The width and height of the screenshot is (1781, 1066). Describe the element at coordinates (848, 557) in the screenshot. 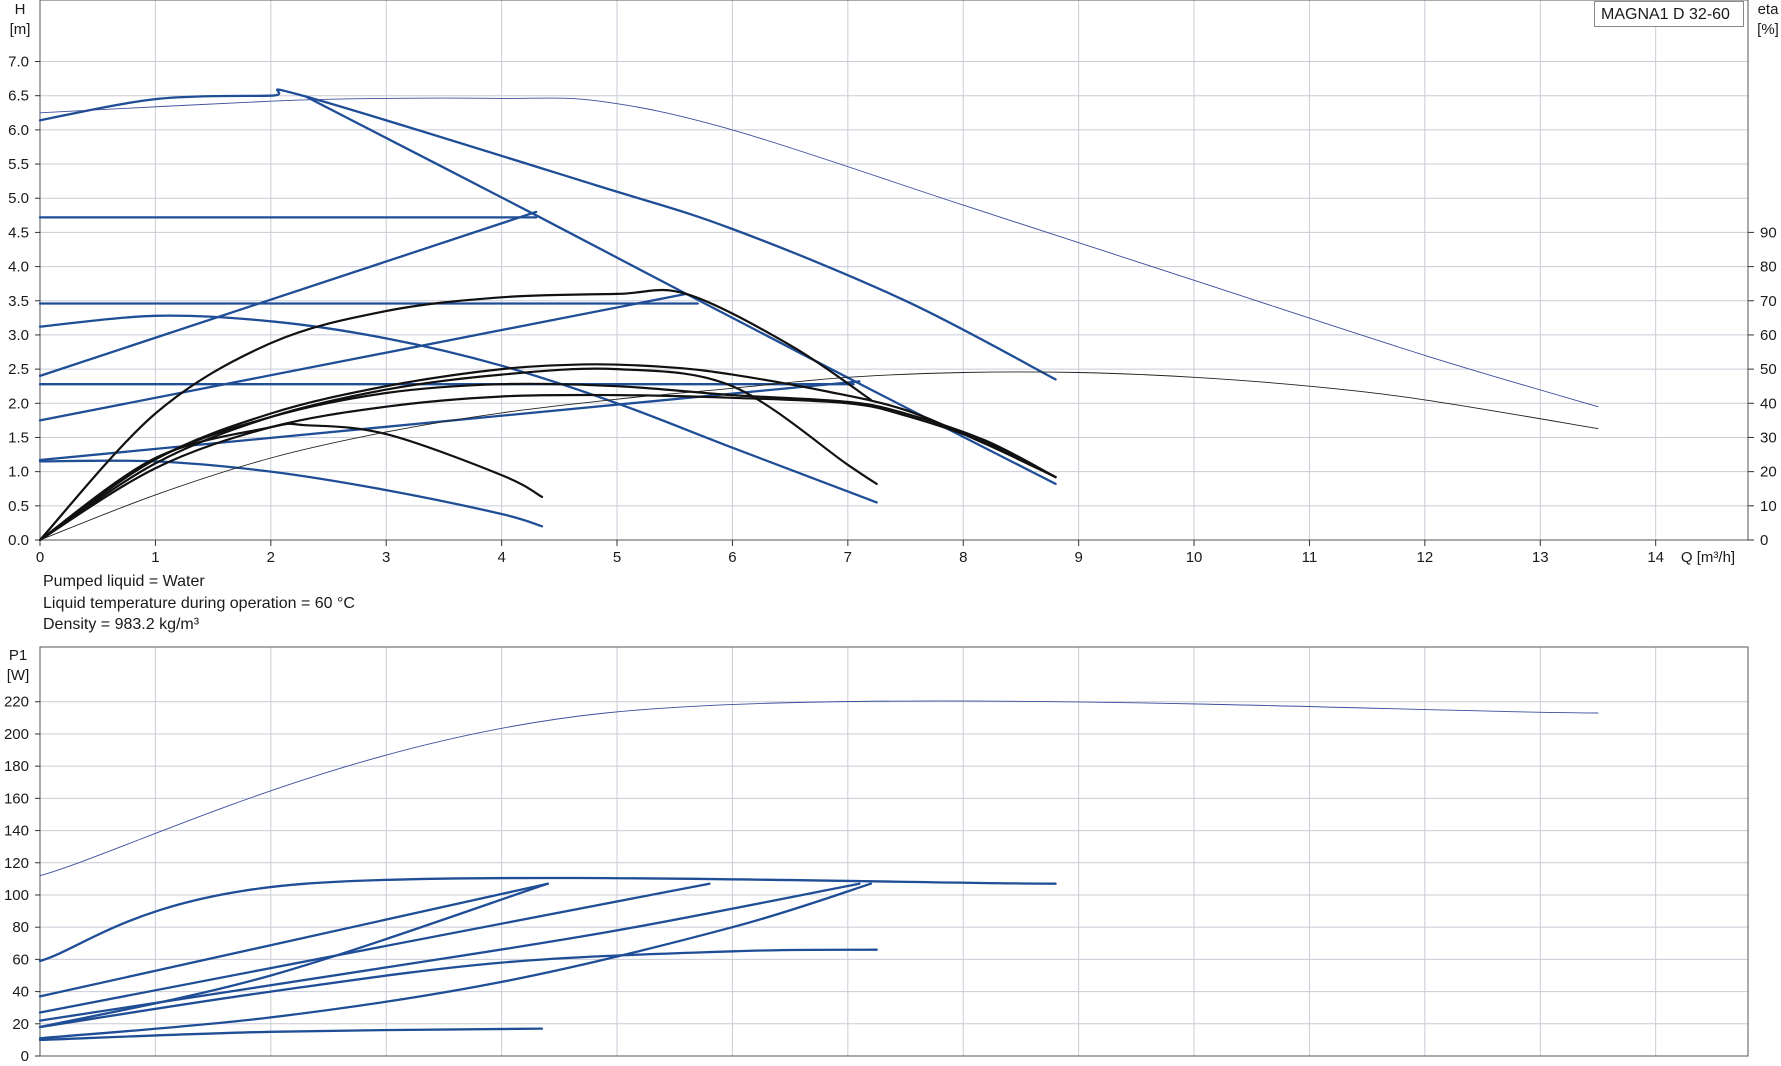

I see `x-tick-label: 7` at that location.